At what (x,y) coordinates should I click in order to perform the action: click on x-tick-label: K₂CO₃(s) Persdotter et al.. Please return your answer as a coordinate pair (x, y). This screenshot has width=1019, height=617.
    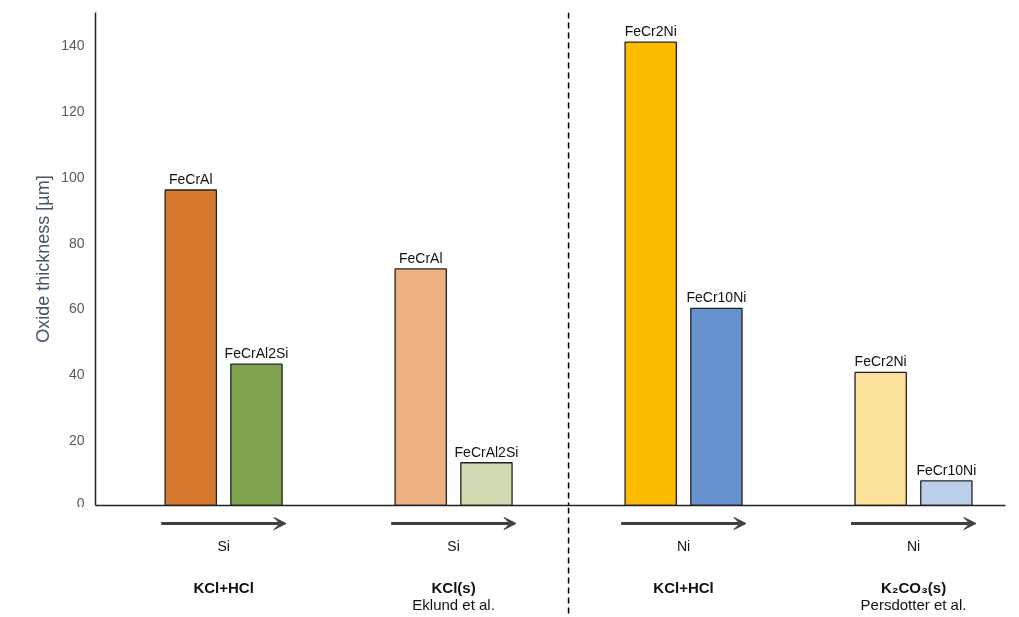
    Looking at the image, I should click on (913, 596).